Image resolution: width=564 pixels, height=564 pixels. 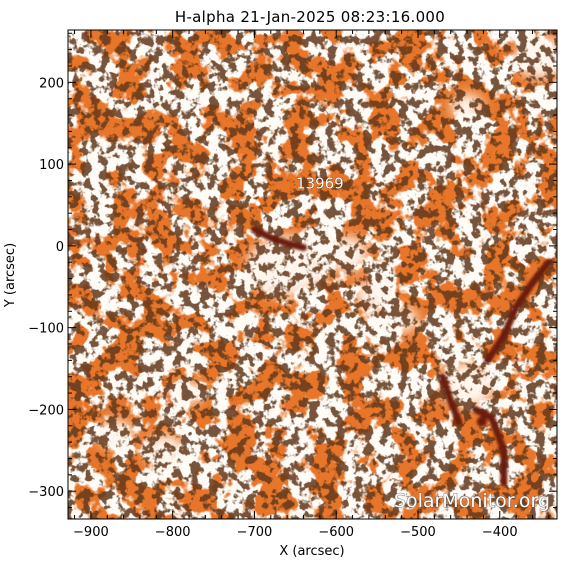 I want to click on y-tick-label: −200, so click(x=46, y=410).